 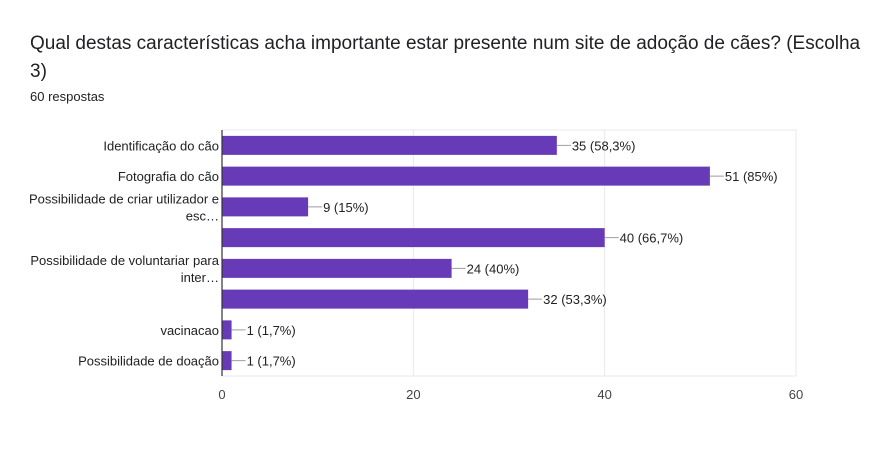 What do you see at coordinates (493, 268) in the screenshot?
I see `data-label: 24 (40%)` at bounding box center [493, 268].